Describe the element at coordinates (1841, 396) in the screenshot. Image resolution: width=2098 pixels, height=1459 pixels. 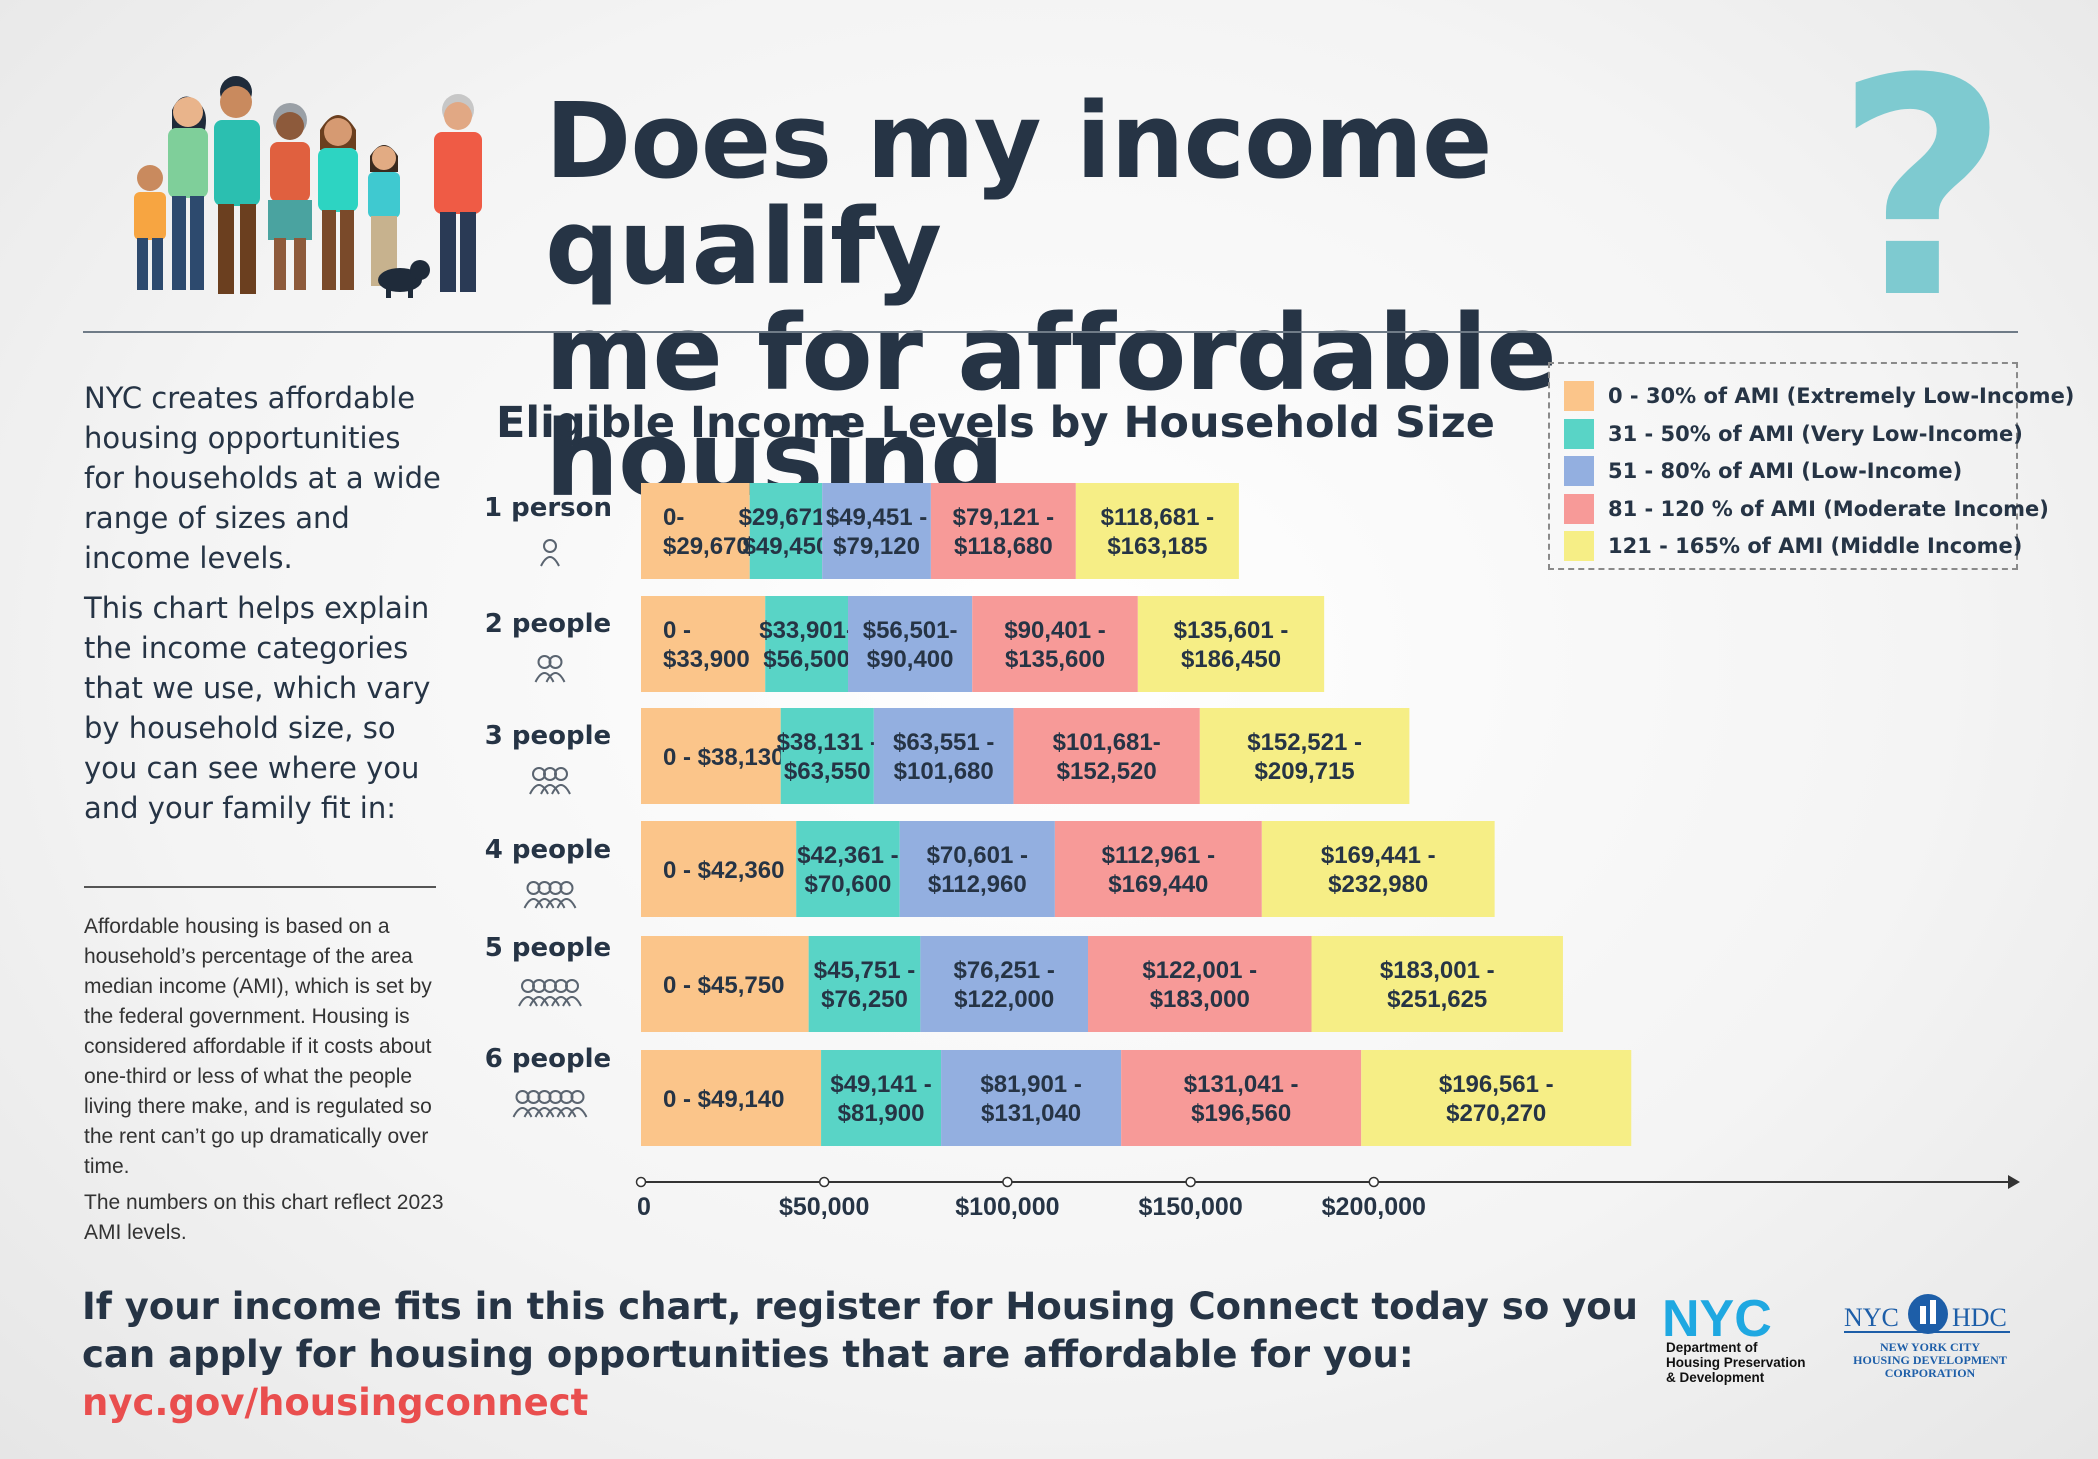
I see `legend-label: 0 - 30% of AMI (Extremely Low-Income)` at that location.